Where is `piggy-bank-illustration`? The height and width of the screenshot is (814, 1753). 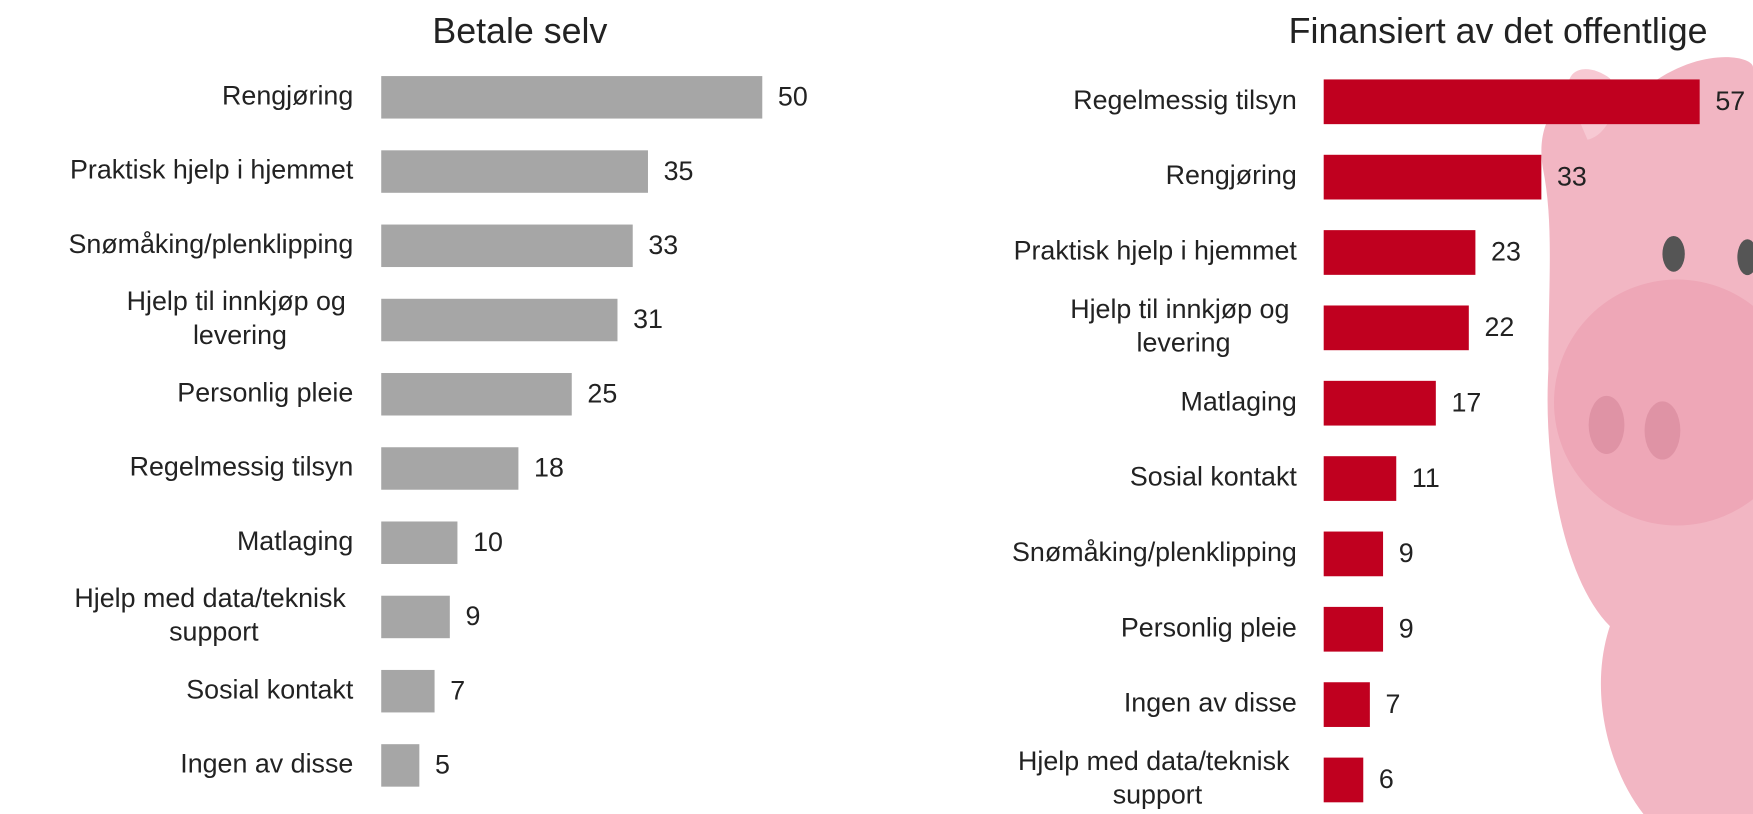 piggy-bank-illustration is located at coordinates (1647, 435).